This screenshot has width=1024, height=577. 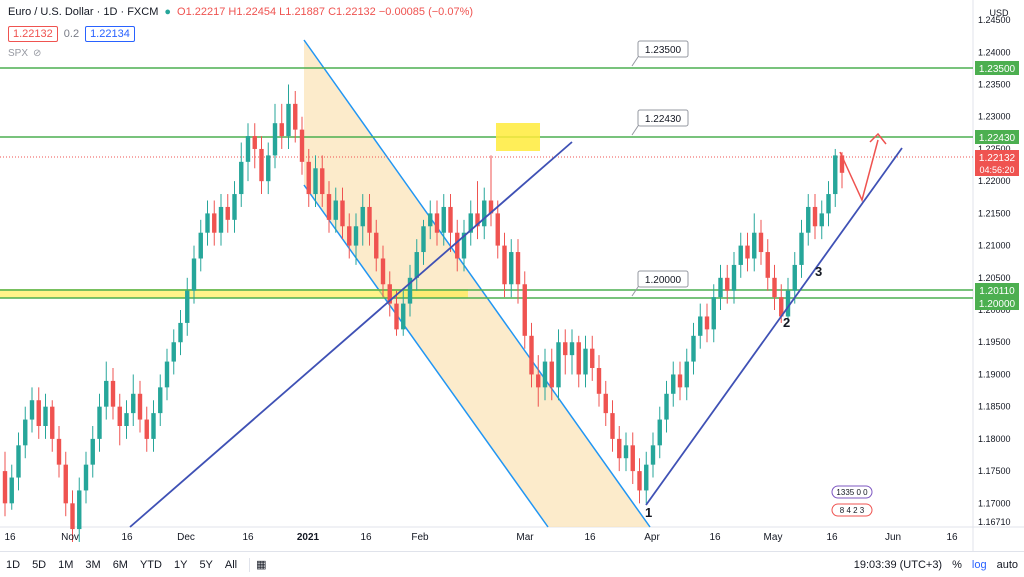 What do you see at coordinates (33, 34) in the screenshot?
I see `sell-price-button: 1.22132` at bounding box center [33, 34].